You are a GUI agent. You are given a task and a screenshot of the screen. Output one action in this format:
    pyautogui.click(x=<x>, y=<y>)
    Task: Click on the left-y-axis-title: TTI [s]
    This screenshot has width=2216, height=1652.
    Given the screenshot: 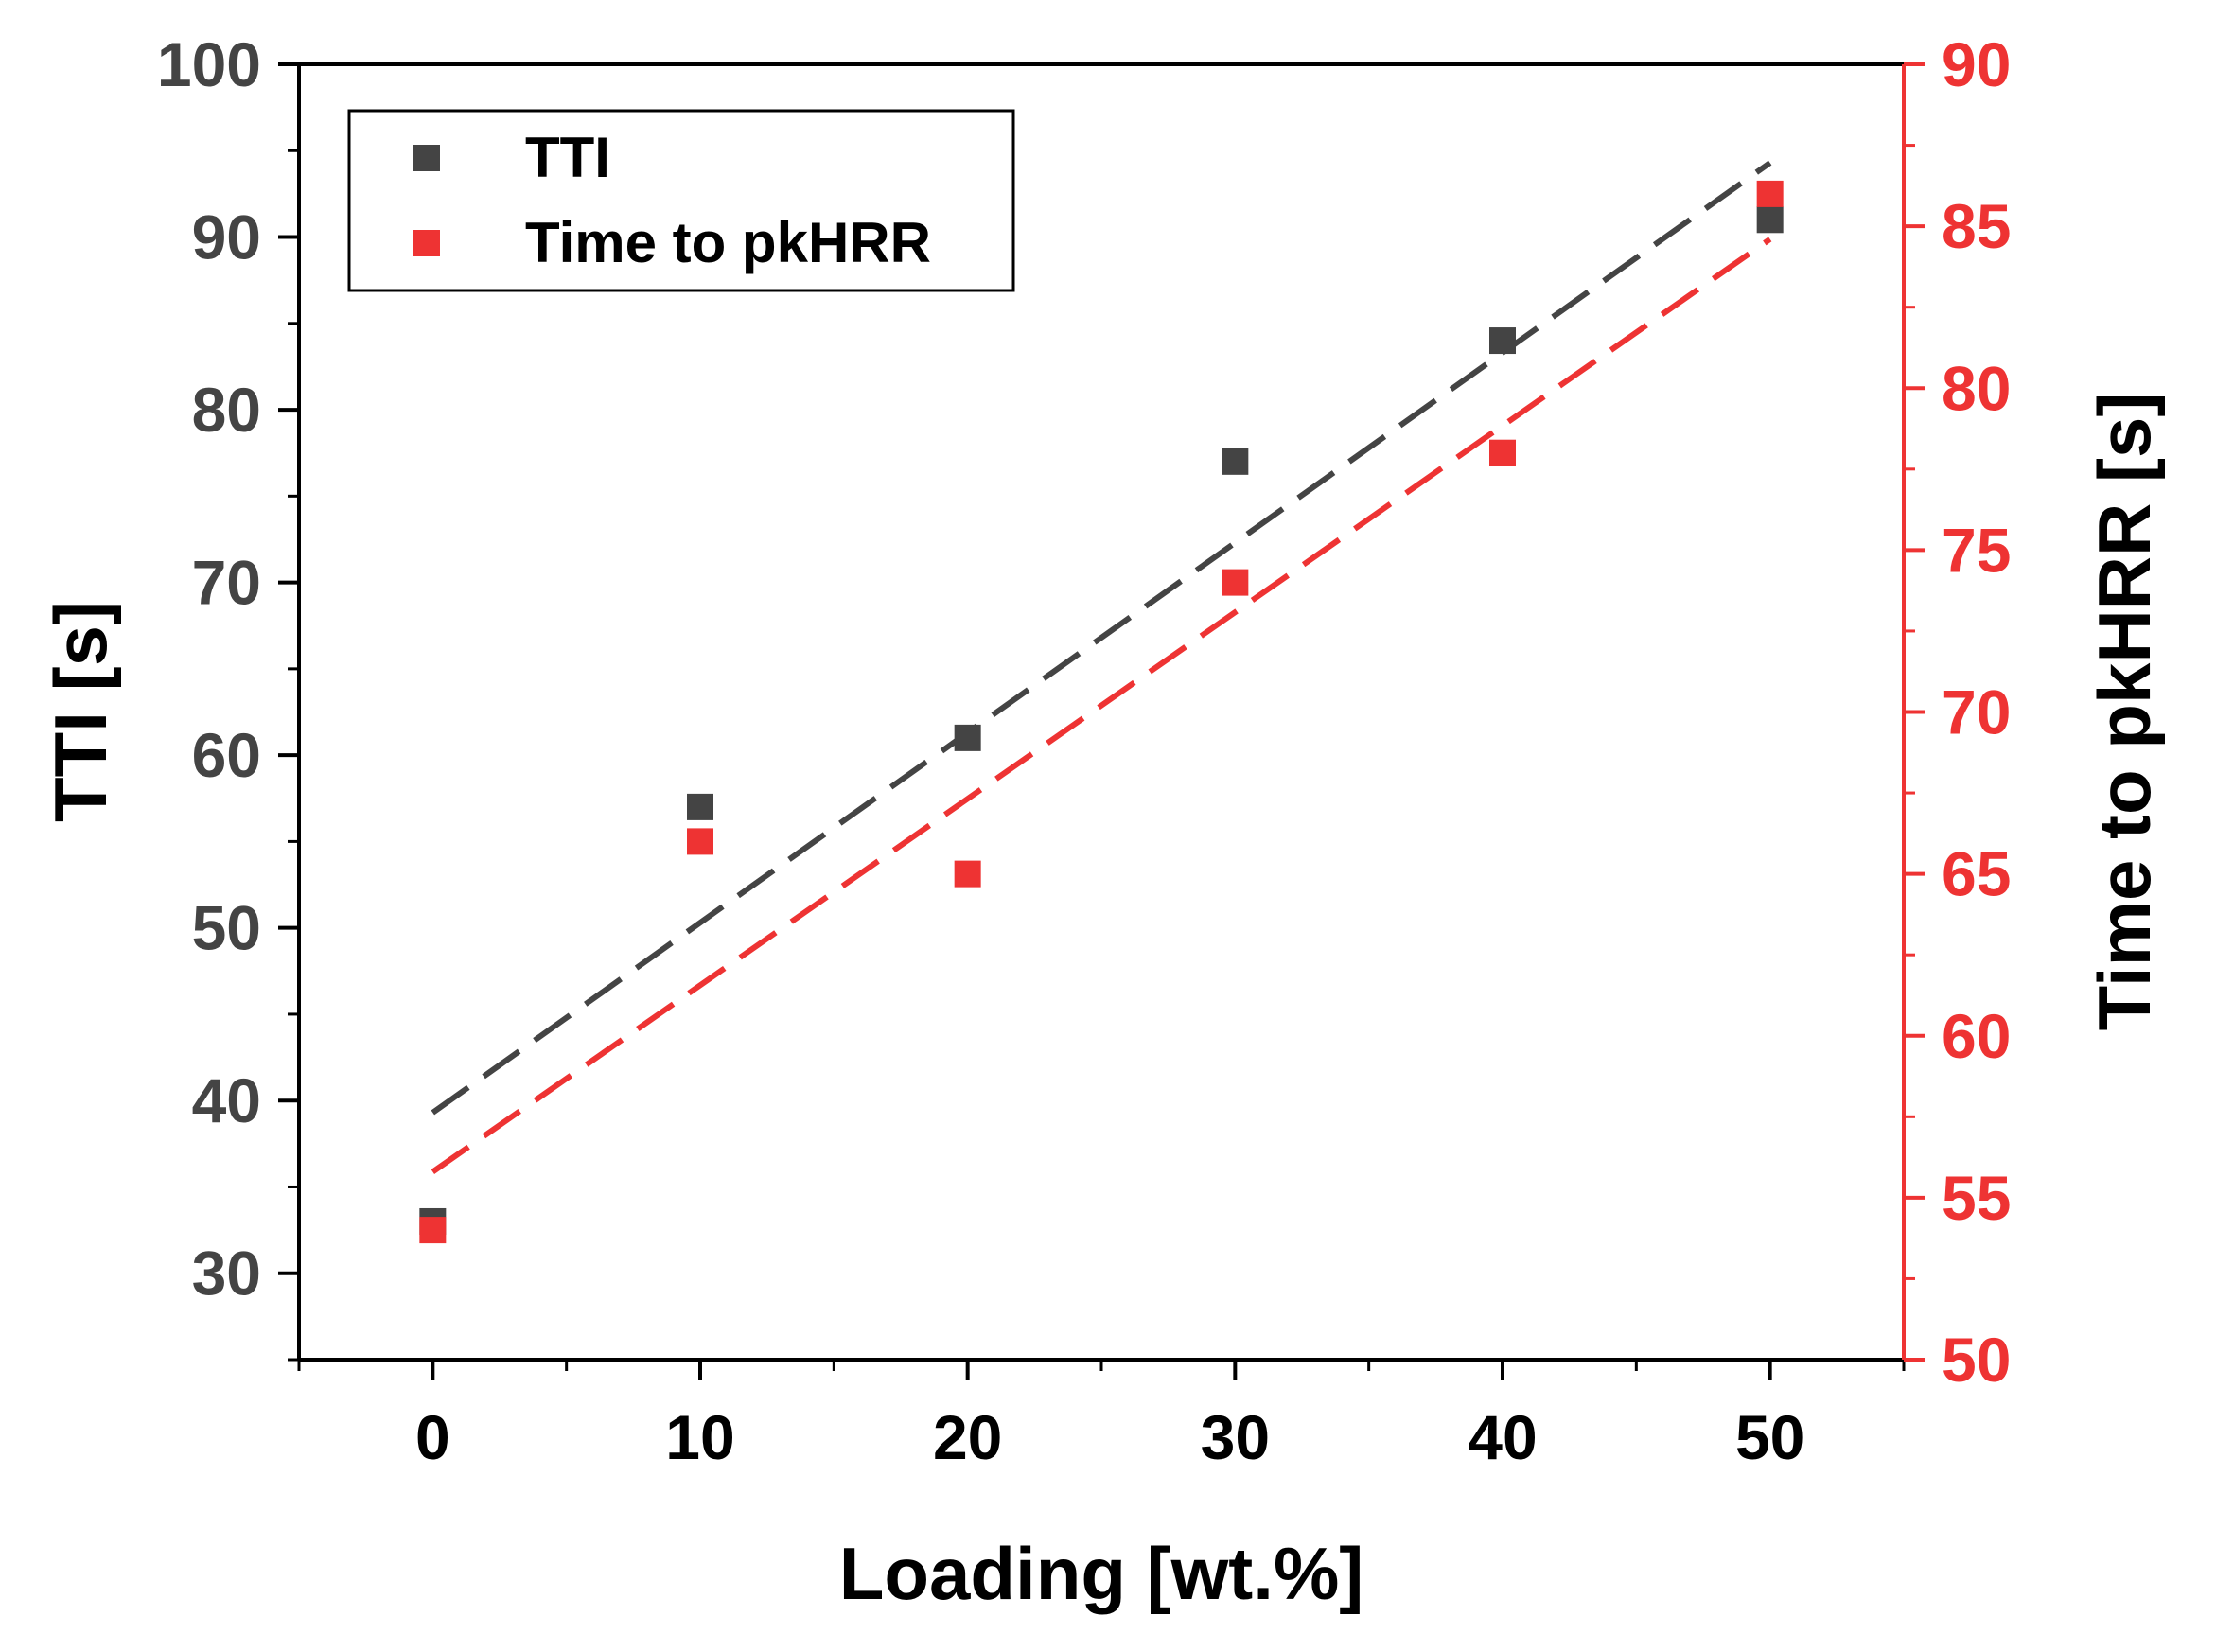 What is the action you would take?
    pyautogui.click(x=80, y=711)
    